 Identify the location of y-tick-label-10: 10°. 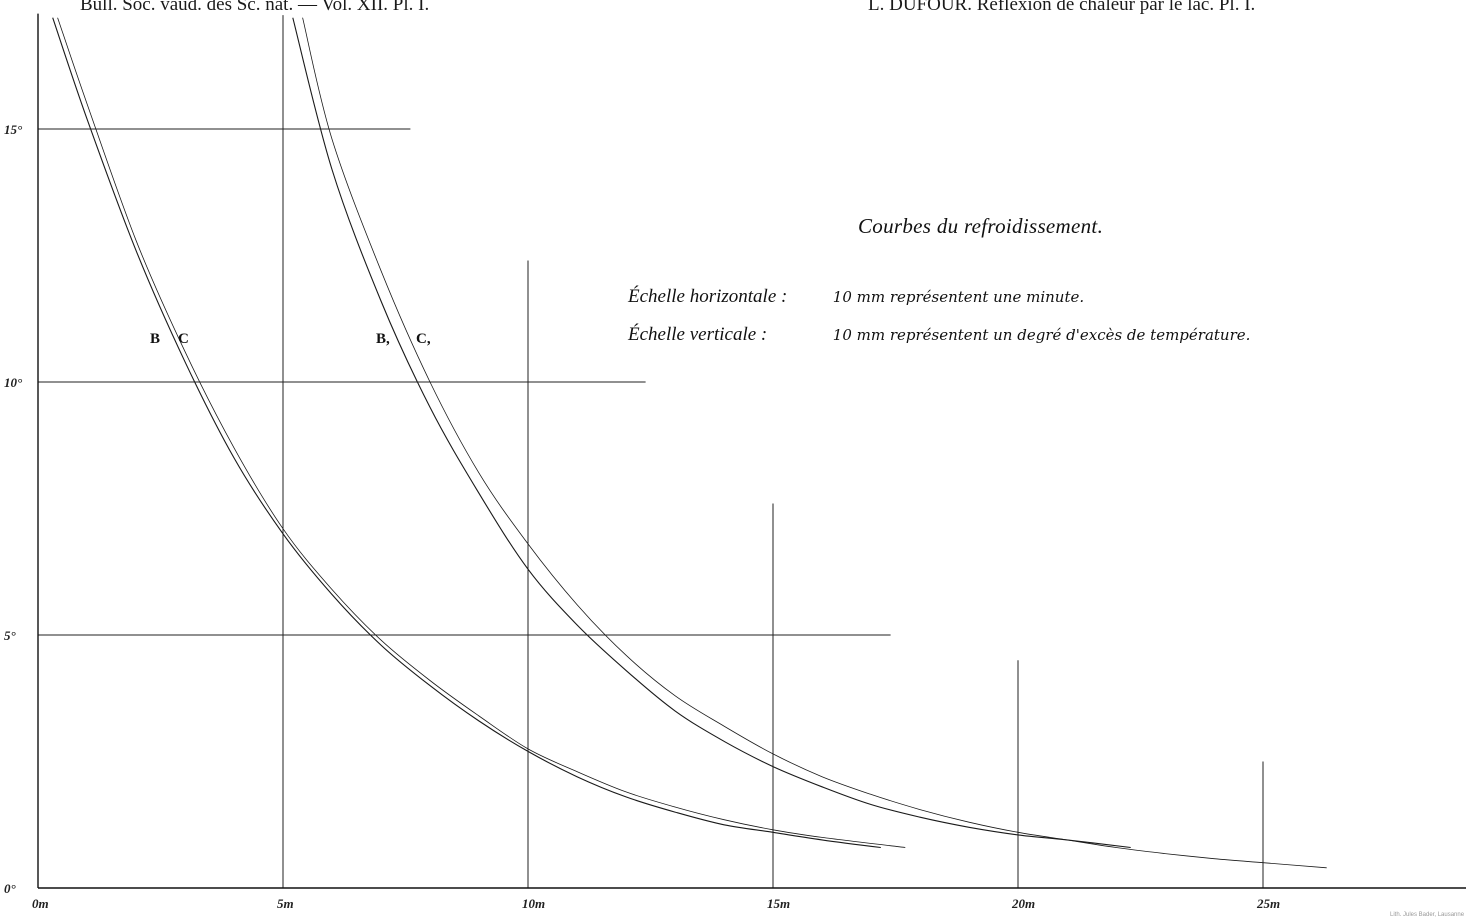
(13, 382).